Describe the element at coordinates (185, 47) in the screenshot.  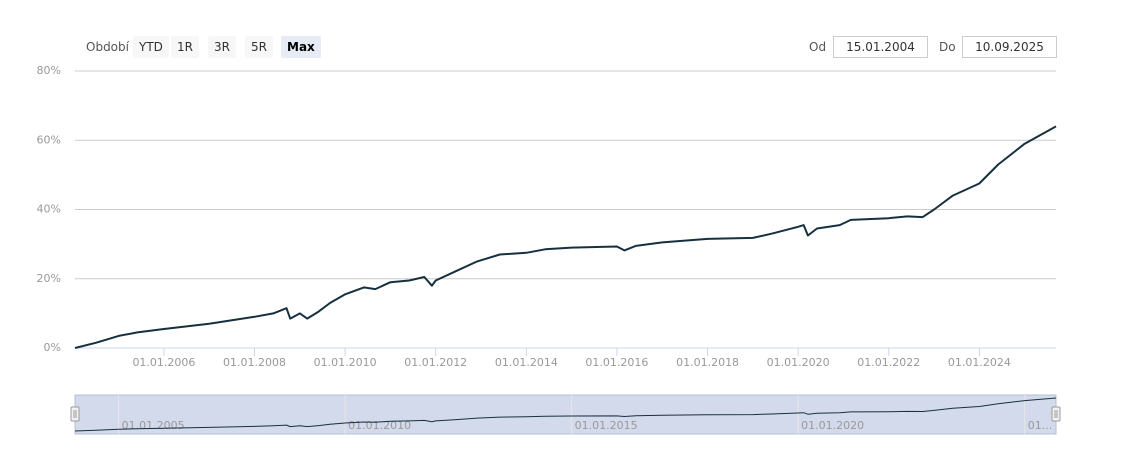
I see `range-button: 1R` at that location.